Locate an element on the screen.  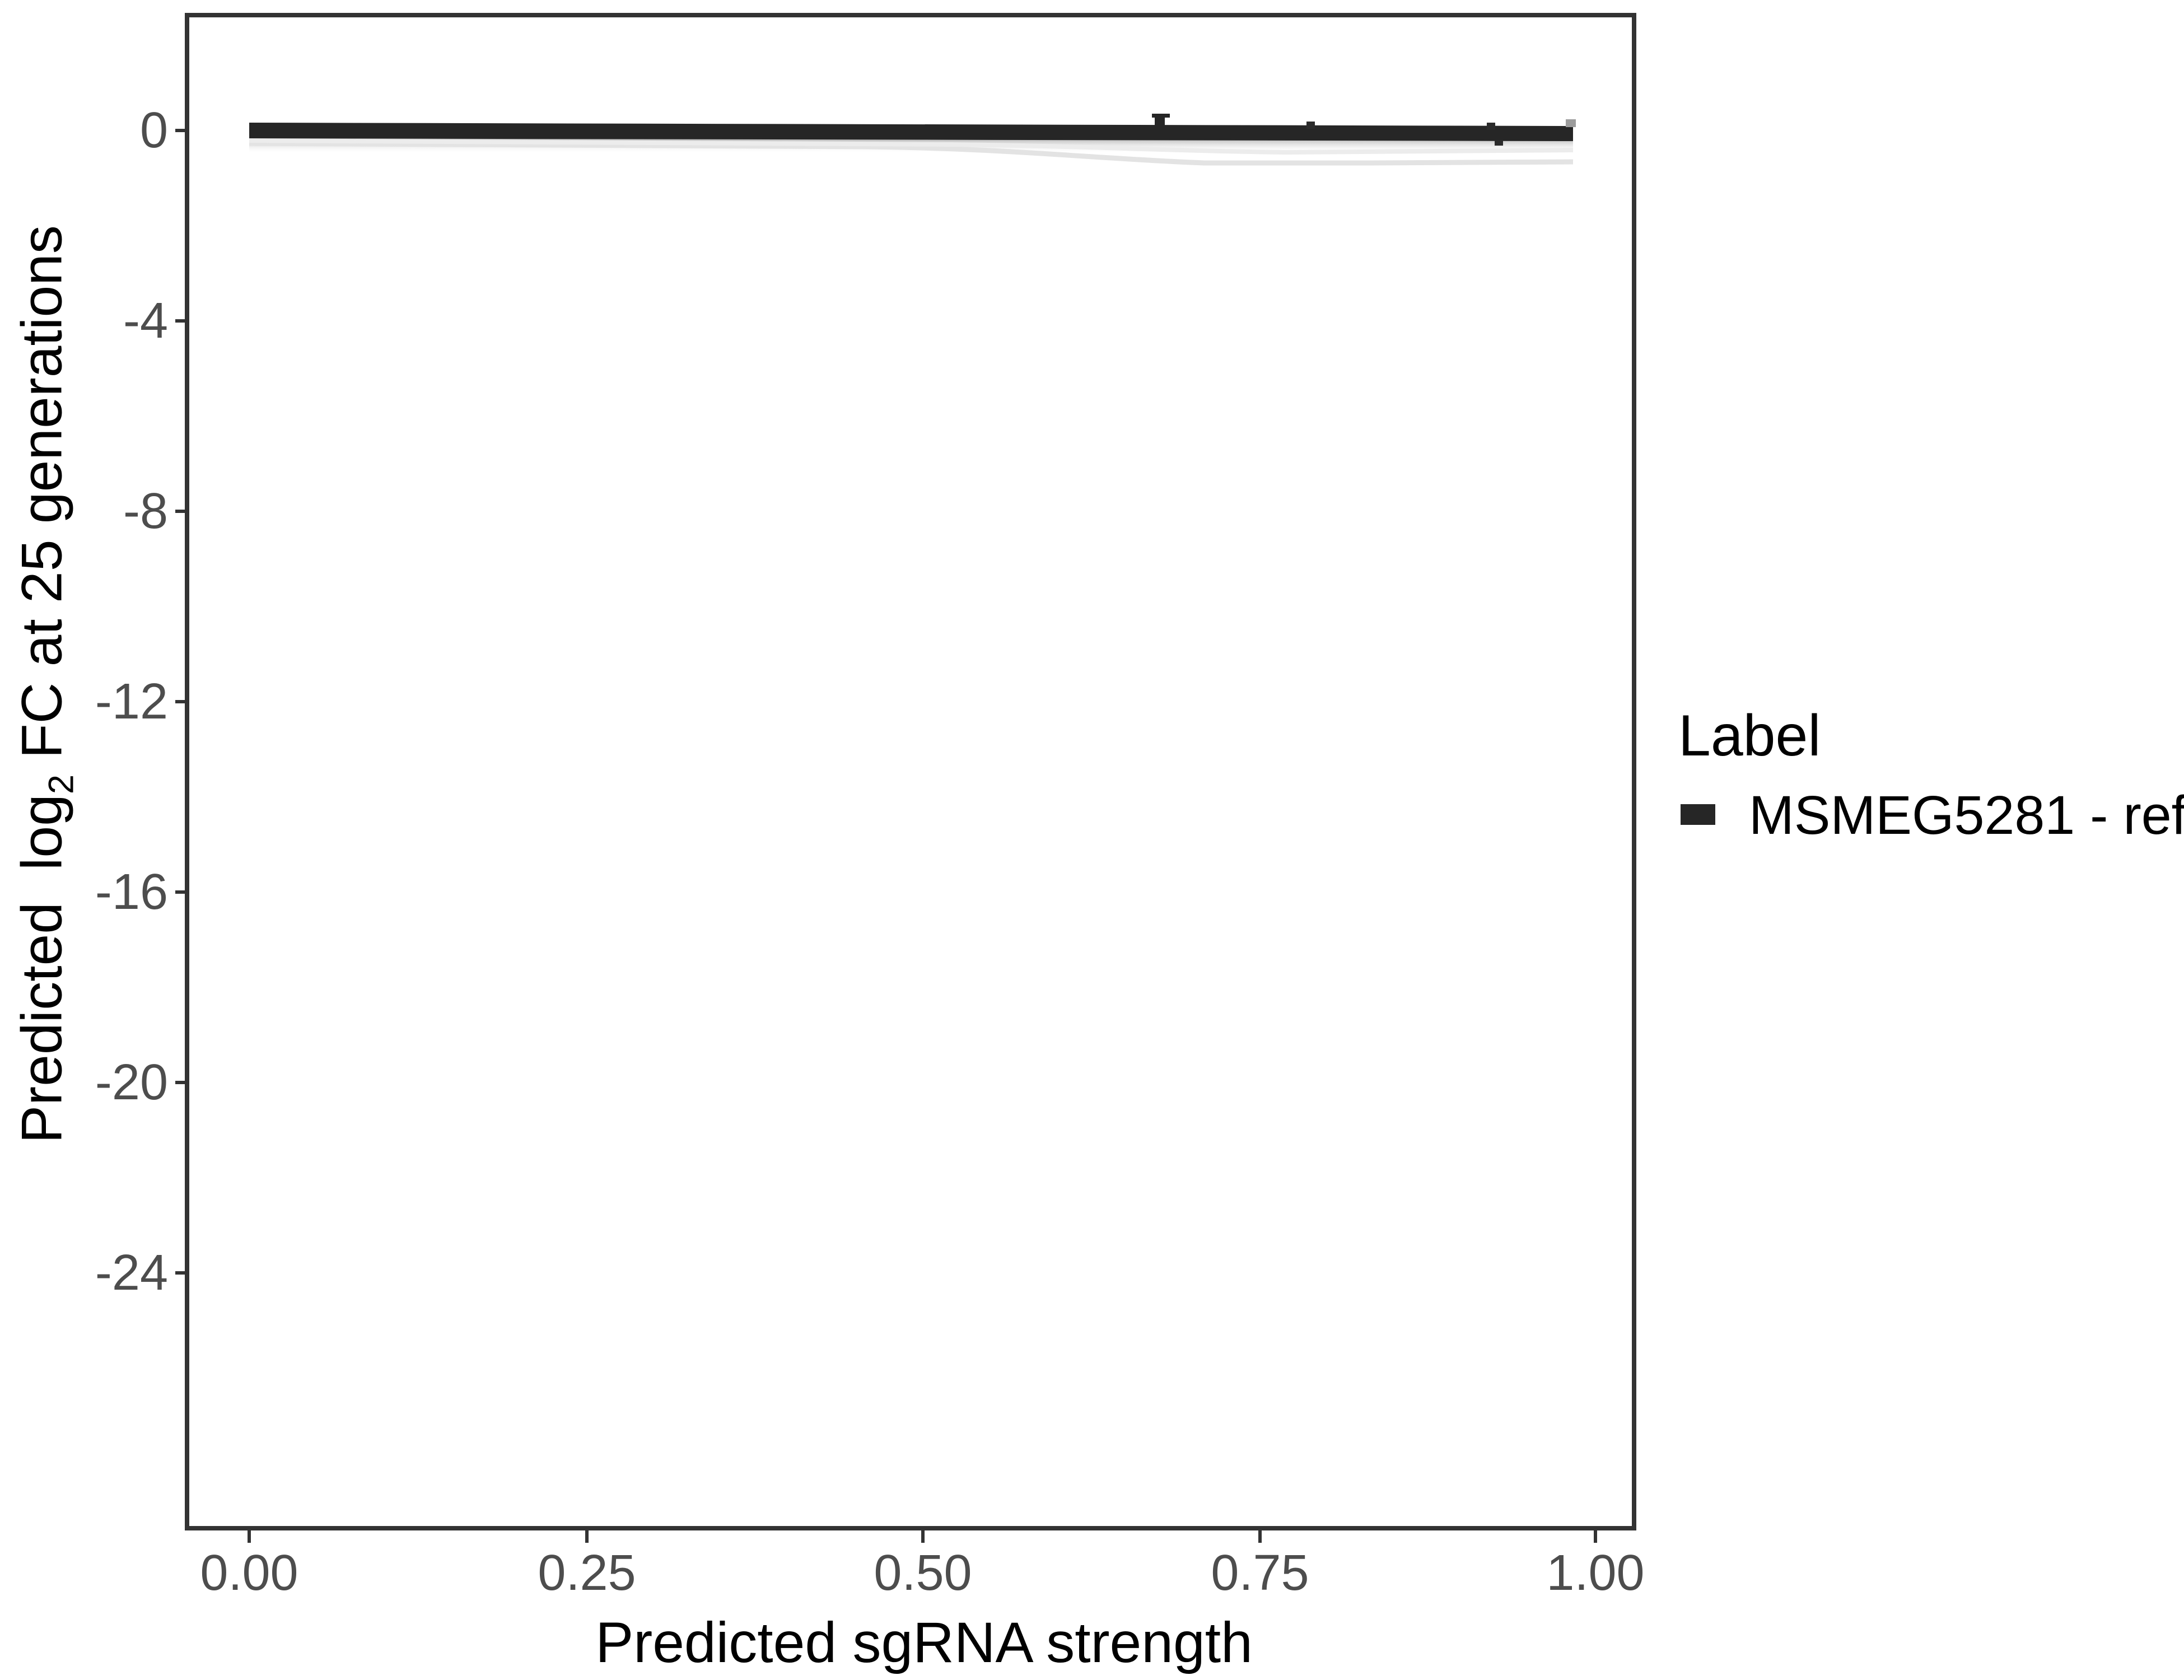
y-tick-label: -20 is located at coordinates (132, 1082).